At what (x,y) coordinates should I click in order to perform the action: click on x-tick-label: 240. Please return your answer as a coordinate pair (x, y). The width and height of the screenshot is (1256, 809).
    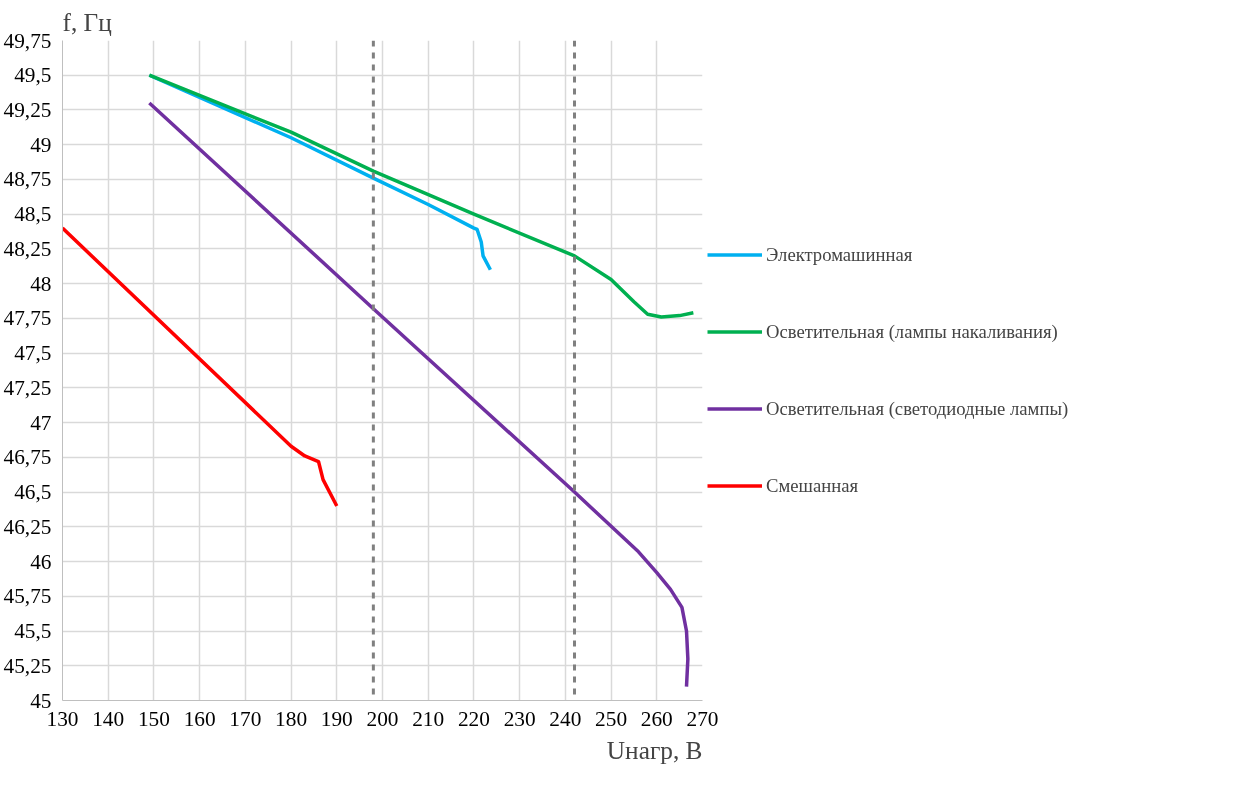
    Looking at the image, I should click on (565, 718).